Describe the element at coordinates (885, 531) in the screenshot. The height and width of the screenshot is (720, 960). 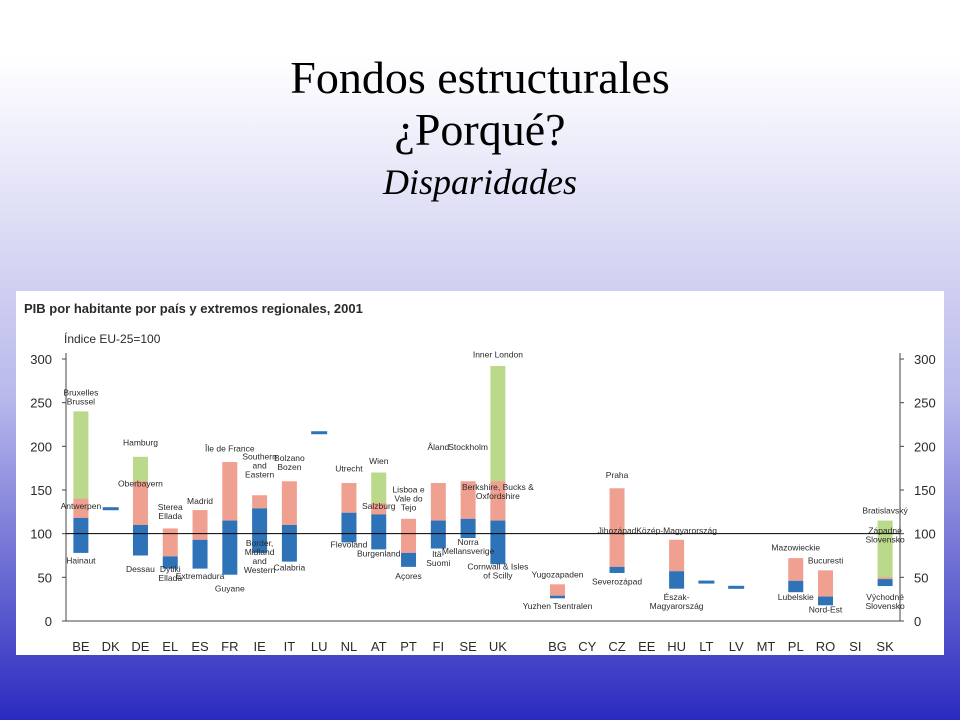
I see `region-label-line: Západné` at that location.